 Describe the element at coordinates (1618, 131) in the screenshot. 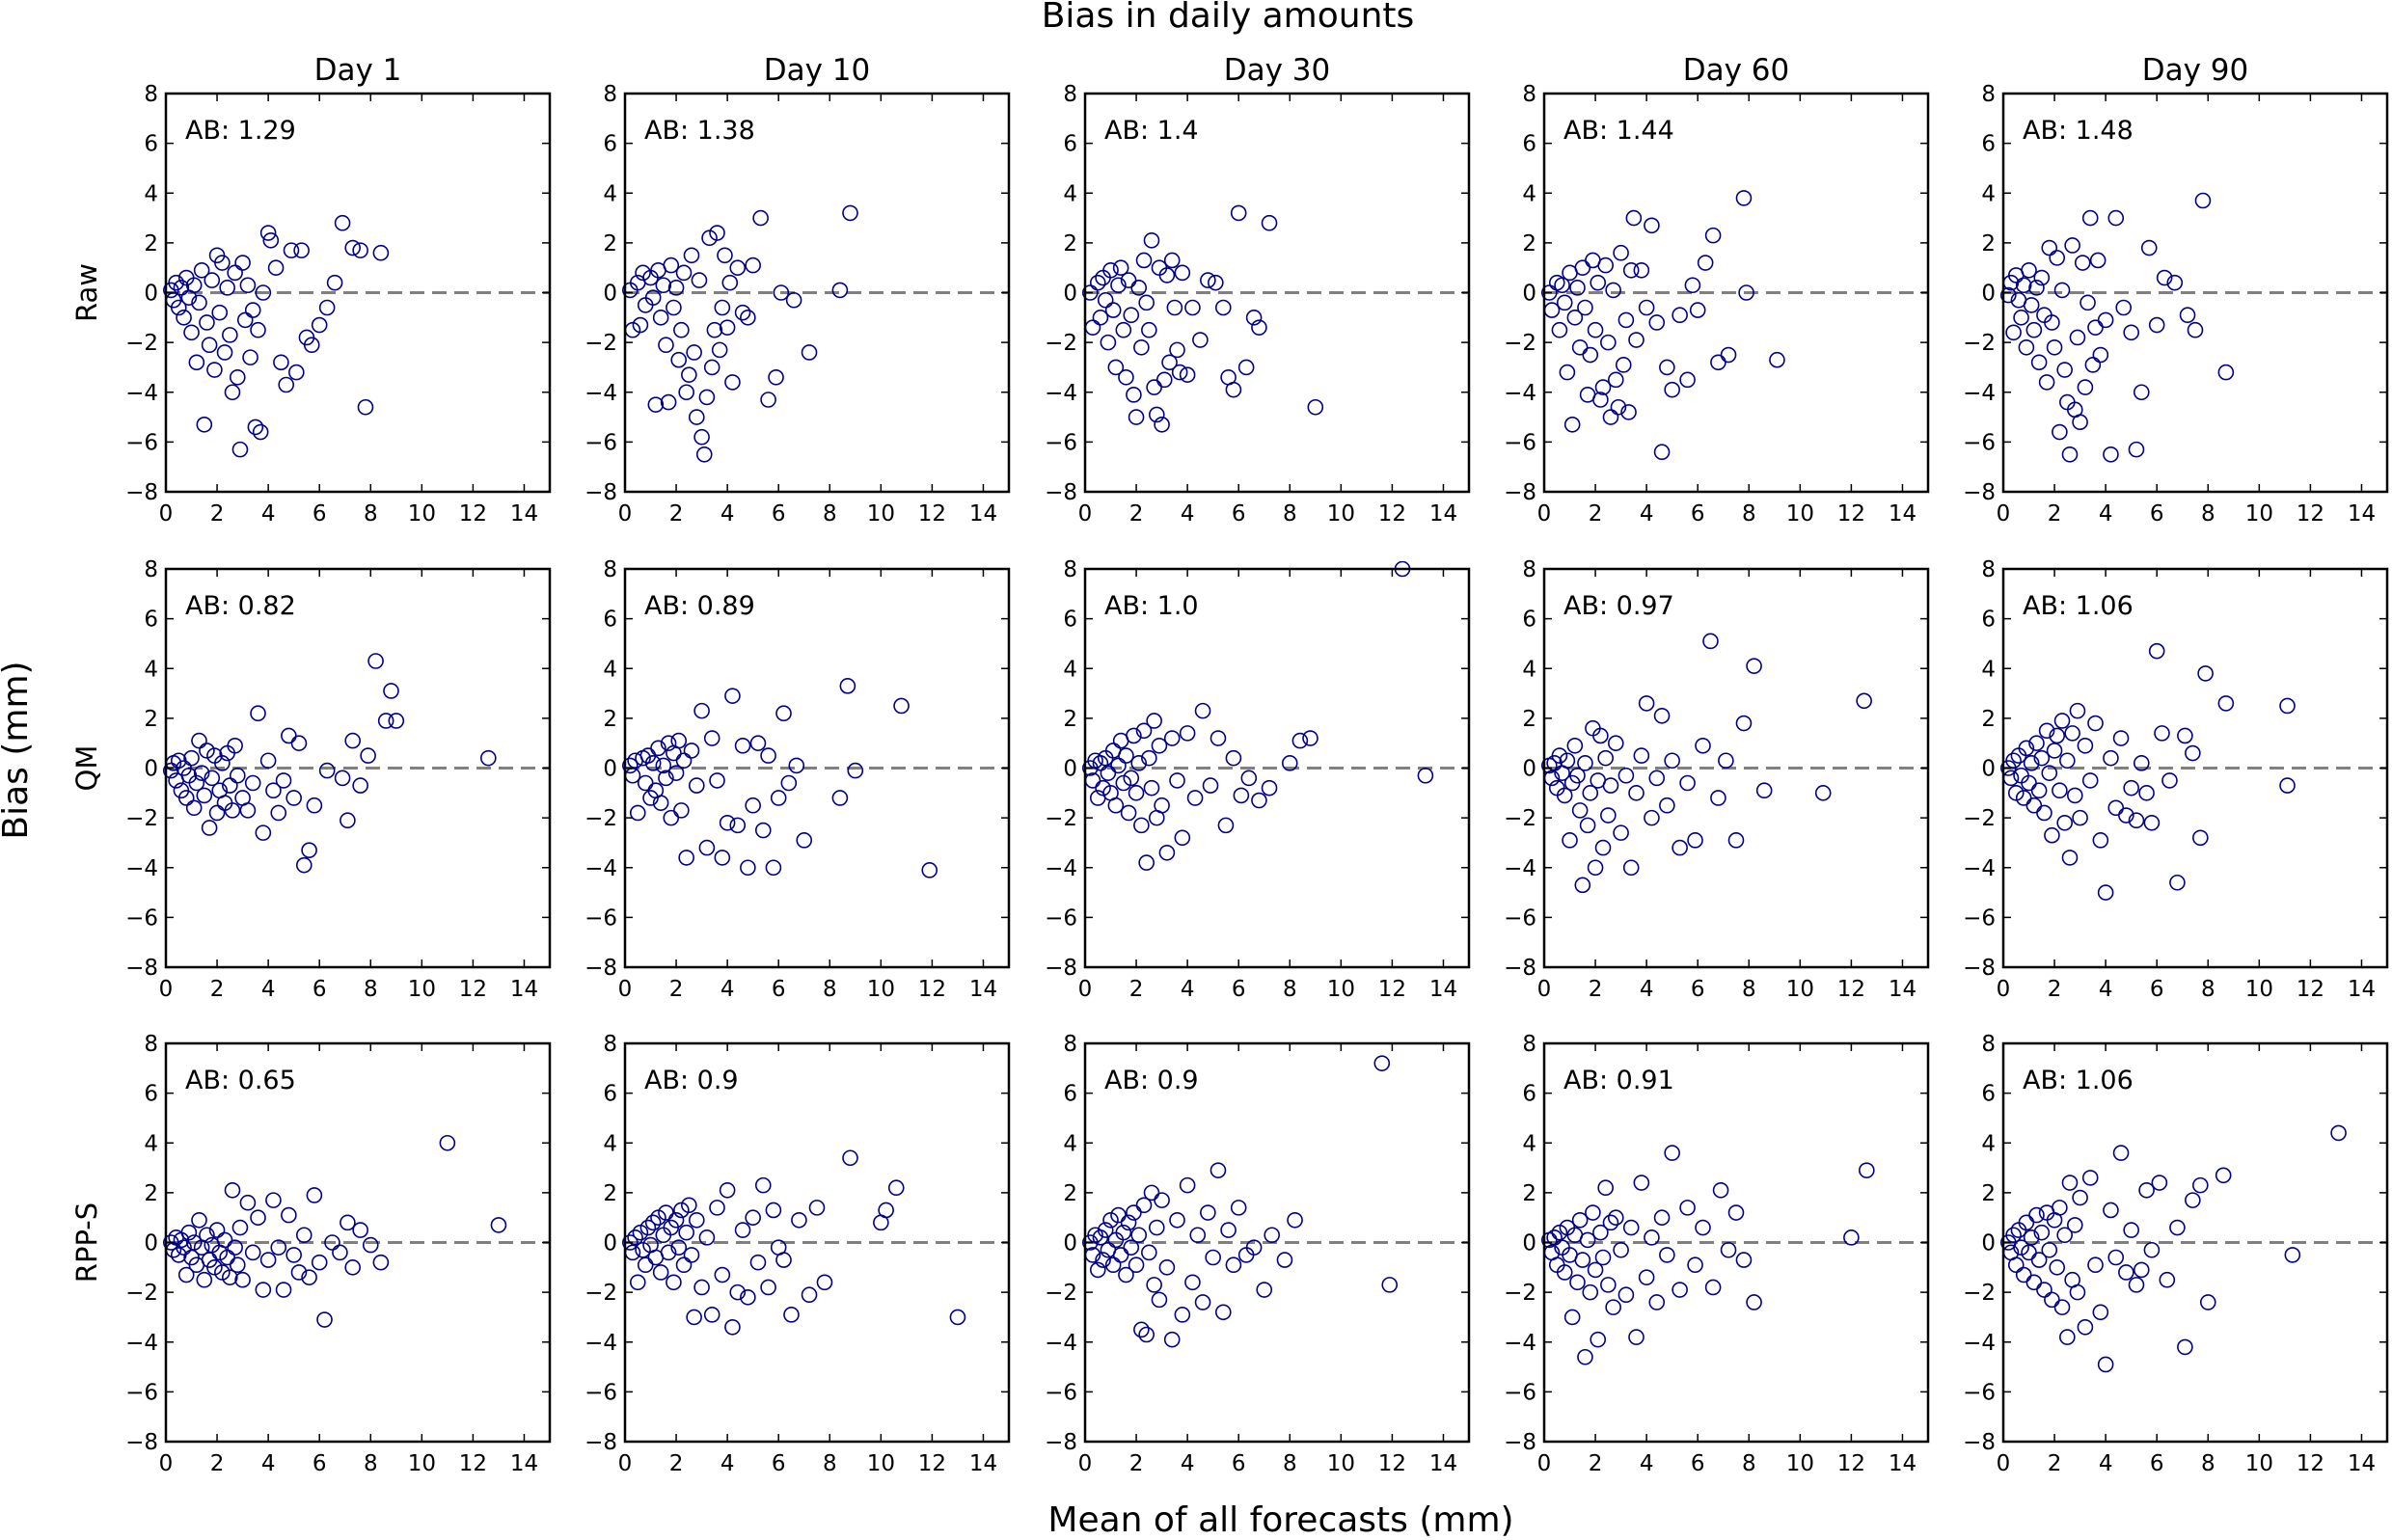

I see `ab-annotation: AB: 1.44` at that location.